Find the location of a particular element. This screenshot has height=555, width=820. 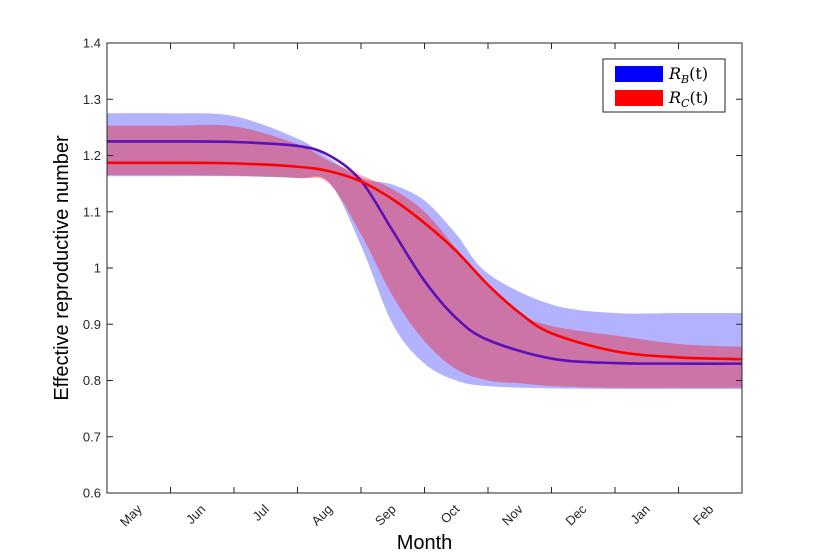

y-tick-label: 0.6 is located at coordinates (92, 493).